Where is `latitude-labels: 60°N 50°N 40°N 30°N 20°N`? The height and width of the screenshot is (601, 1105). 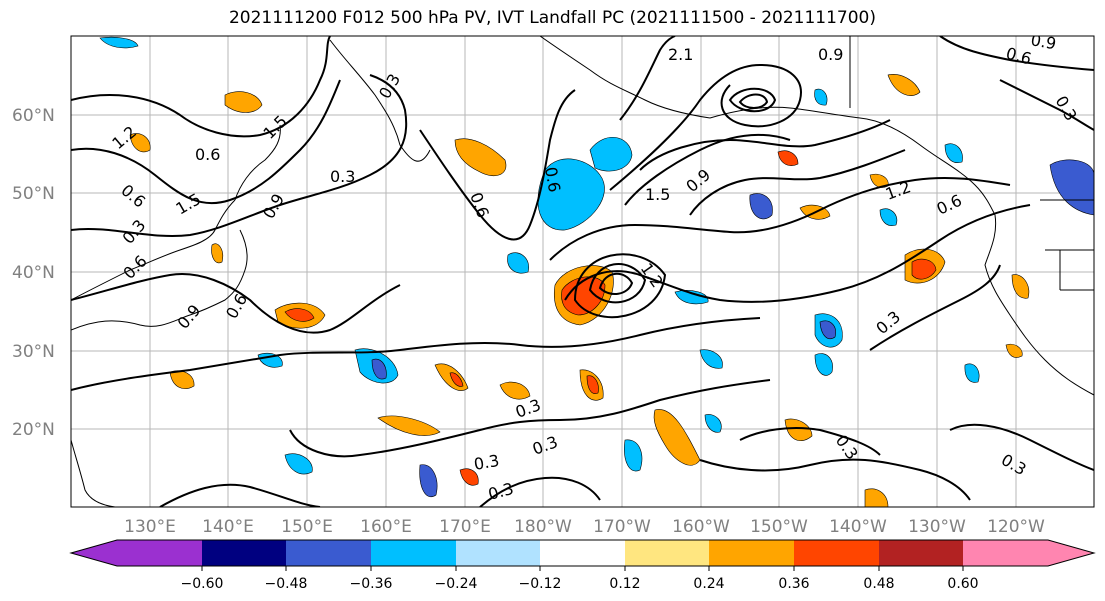
latitude-labels: 60°N 50°N 40°N 30°N 20°N is located at coordinates (33, 273).